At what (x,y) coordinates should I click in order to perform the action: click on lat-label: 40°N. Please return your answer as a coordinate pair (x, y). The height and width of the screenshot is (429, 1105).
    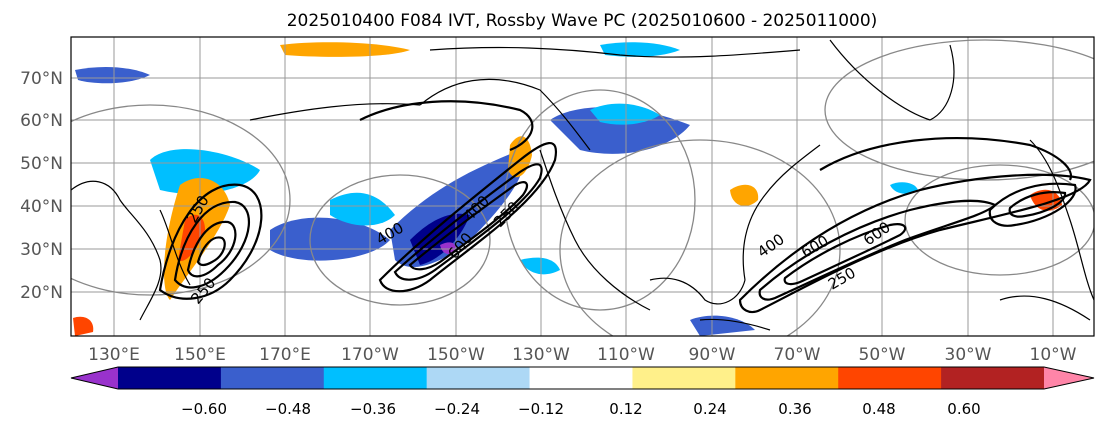
    Looking at the image, I should click on (41, 207).